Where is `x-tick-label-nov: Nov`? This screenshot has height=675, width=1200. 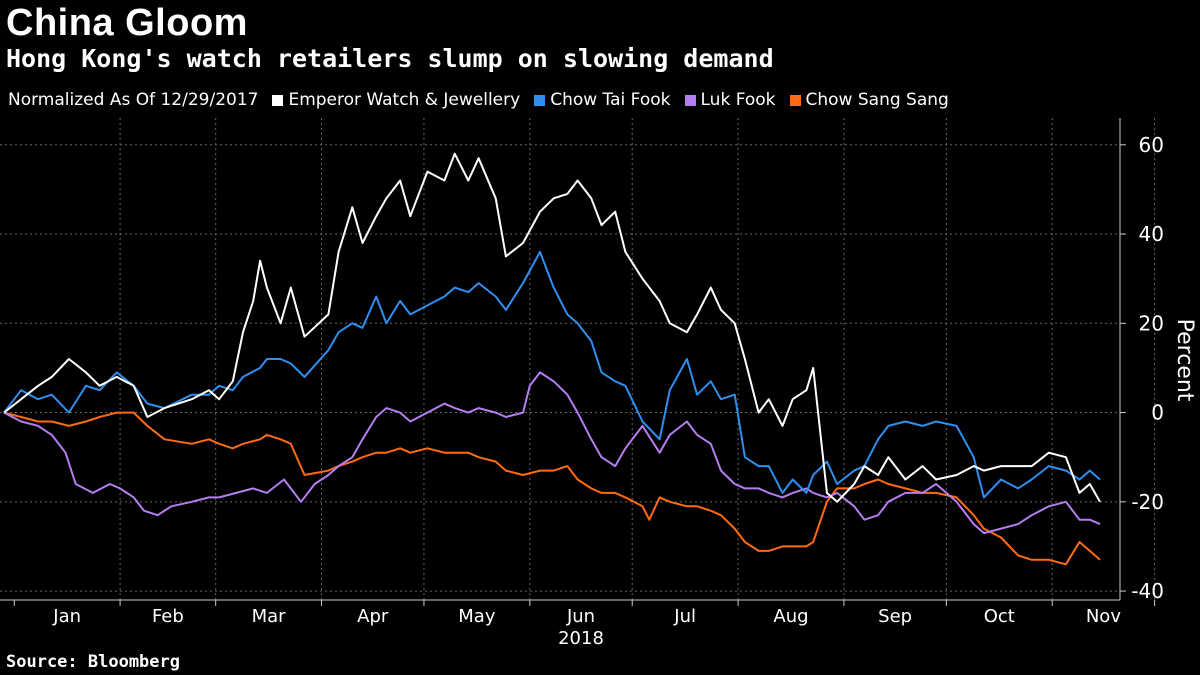 x-tick-label-nov: Nov is located at coordinates (1103, 616).